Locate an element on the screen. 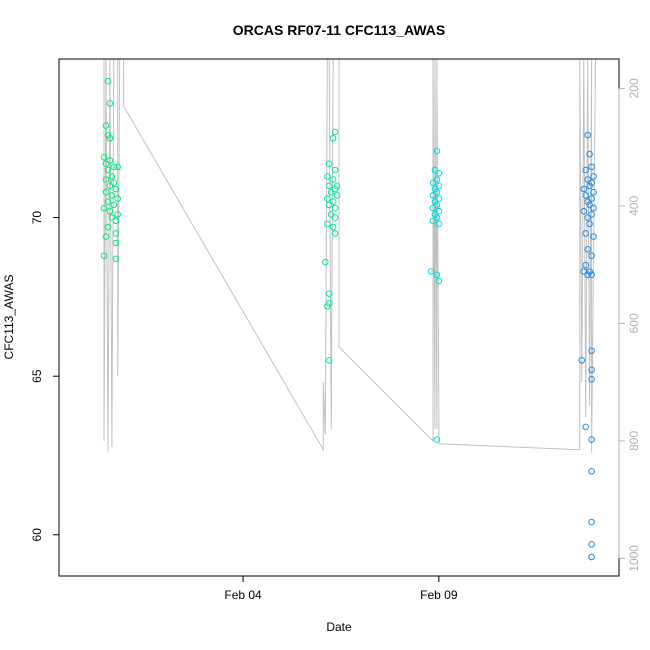  y-axis: 60 65 70 is located at coordinates (44, 376).